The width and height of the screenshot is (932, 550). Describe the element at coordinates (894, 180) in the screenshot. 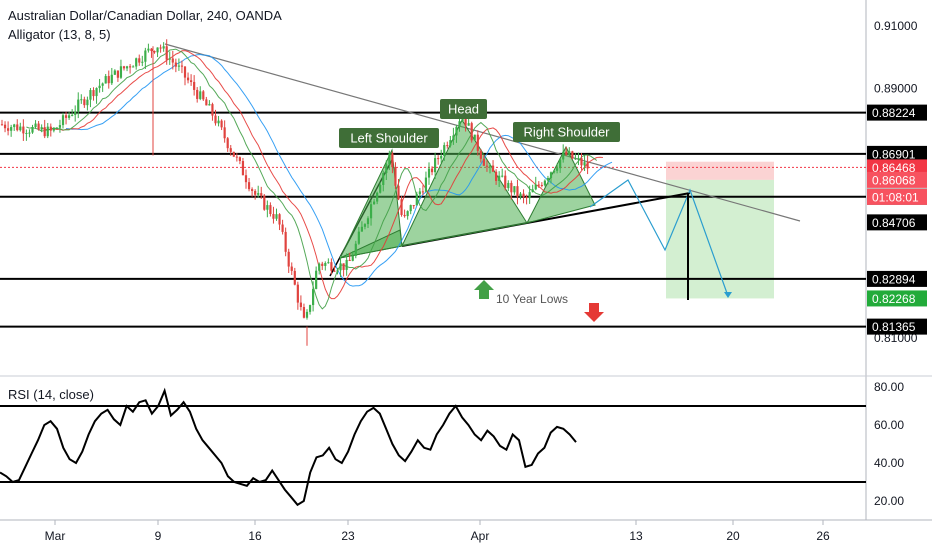

I see `price-badge-text: 0.86068` at that location.